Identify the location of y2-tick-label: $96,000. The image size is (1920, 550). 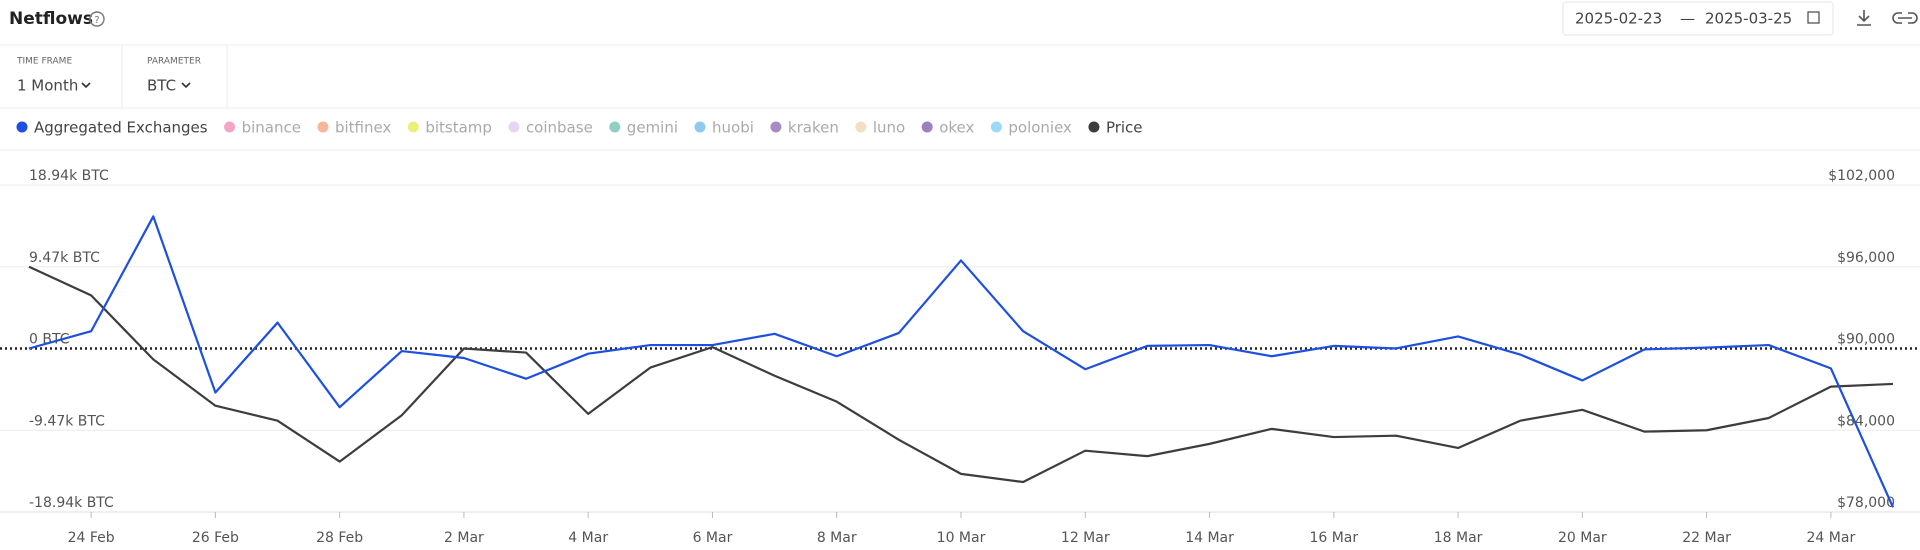
(1866, 258).